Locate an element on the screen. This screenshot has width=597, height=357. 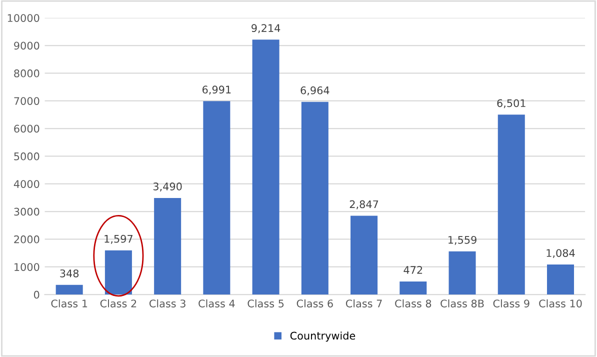
x-tick-label: Class 4 is located at coordinates (216, 303).